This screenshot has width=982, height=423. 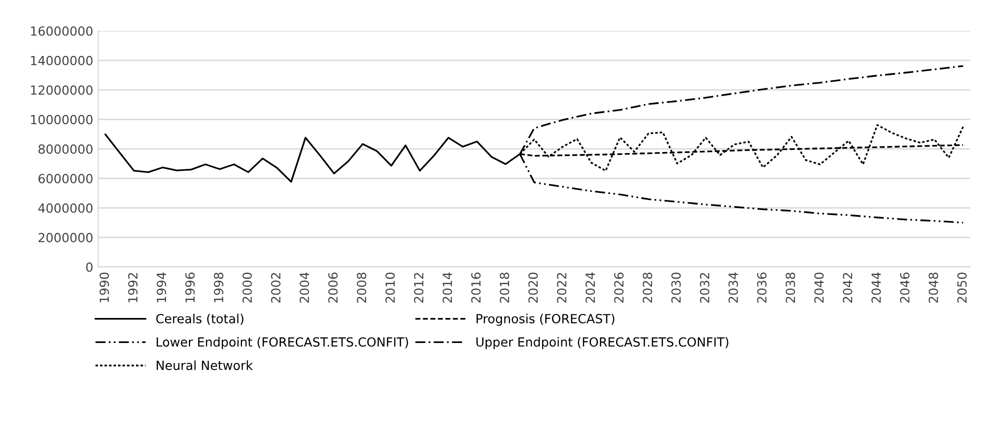 What do you see at coordinates (305, 287) in the screenshot?
I see `x-tick-label: 2004` at bounding box center [305, 287].